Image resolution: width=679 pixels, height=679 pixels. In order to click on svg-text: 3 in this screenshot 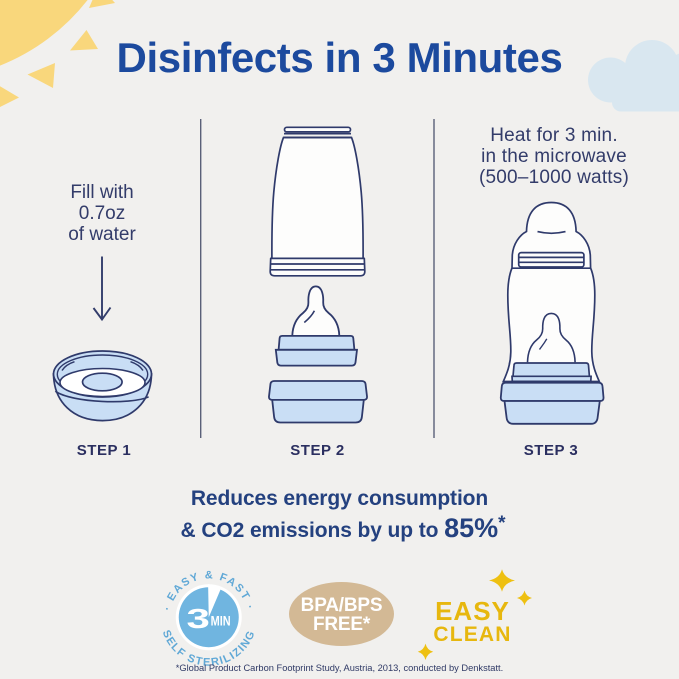, I will do `click(198, 618)`.